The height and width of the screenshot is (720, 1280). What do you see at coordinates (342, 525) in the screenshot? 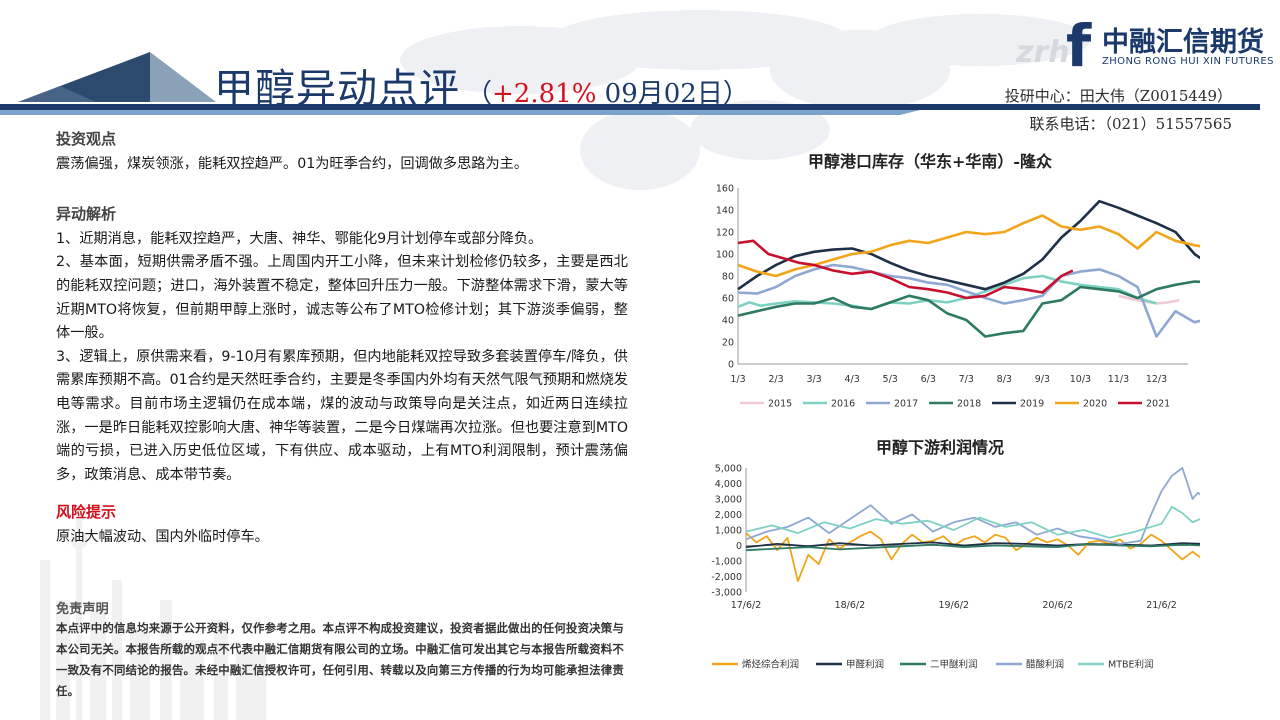
I see `section-risk: 风险提示 原油大幅波动、国内外临时停车。` at bounding box center [342, 525].